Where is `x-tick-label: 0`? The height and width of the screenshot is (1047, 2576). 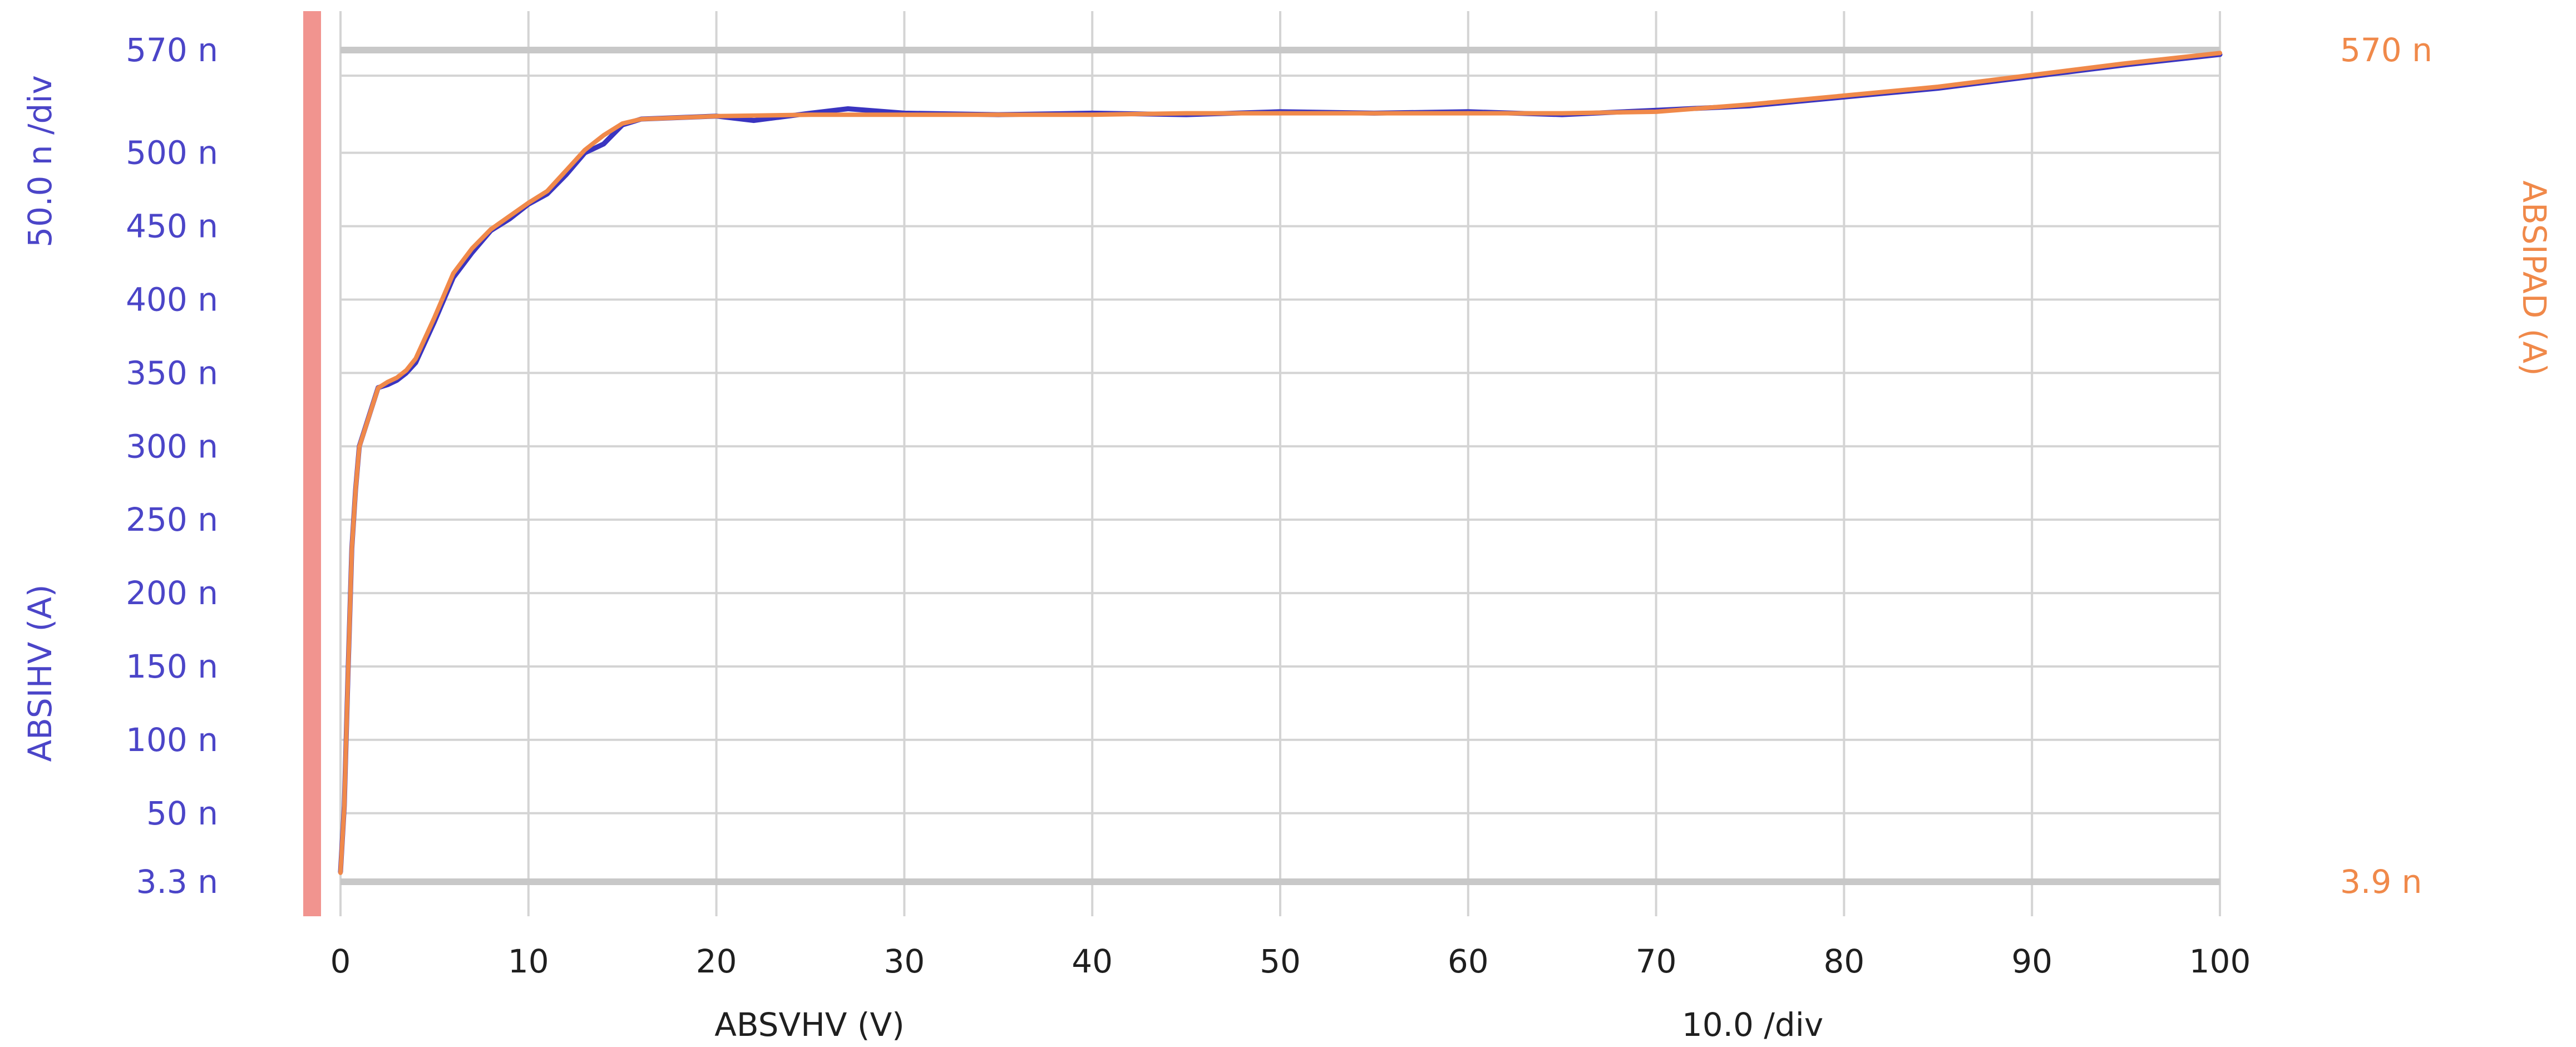
x-tick-label: 0 is located at coordinates (340, 961).